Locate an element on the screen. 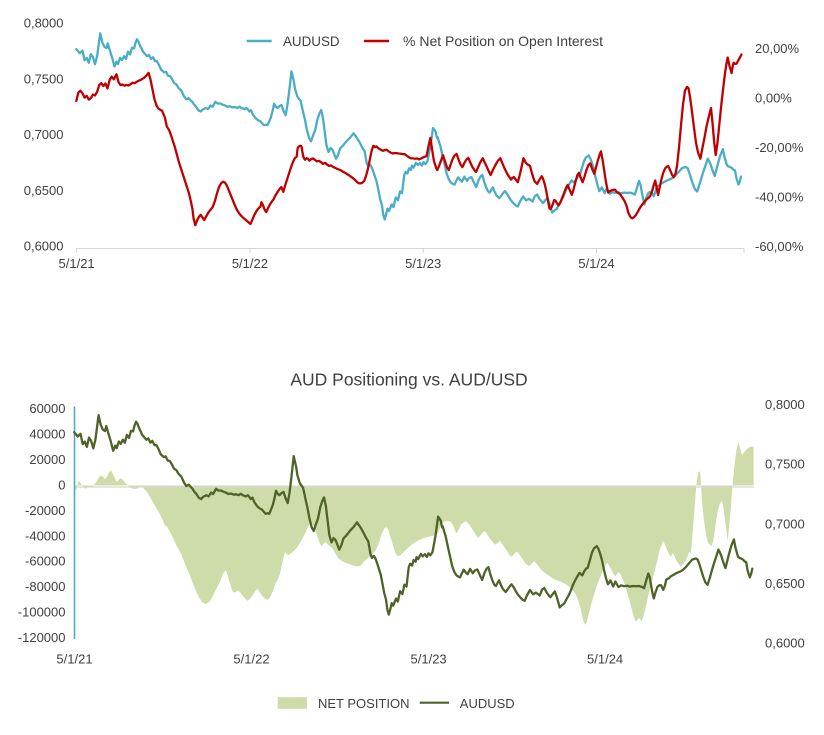 The image size is (824, 735). svg-text: 20,00% is located at coordinates (777, 48).